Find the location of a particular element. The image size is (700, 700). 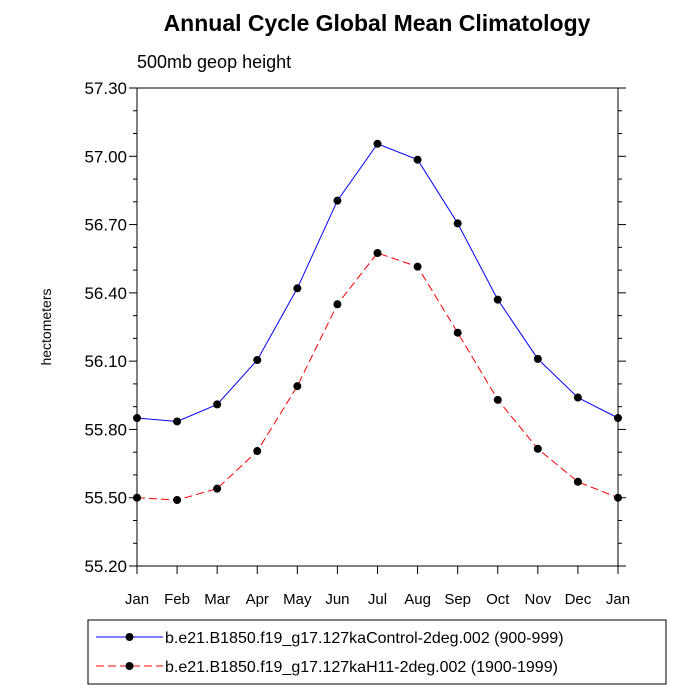

legend is located at coordinates (377, 652).